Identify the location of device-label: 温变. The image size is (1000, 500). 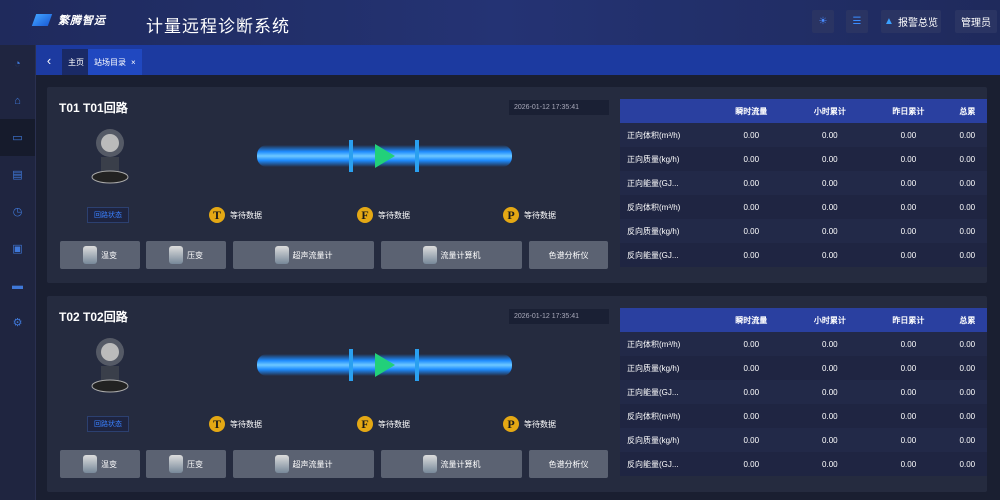
(109, 255).